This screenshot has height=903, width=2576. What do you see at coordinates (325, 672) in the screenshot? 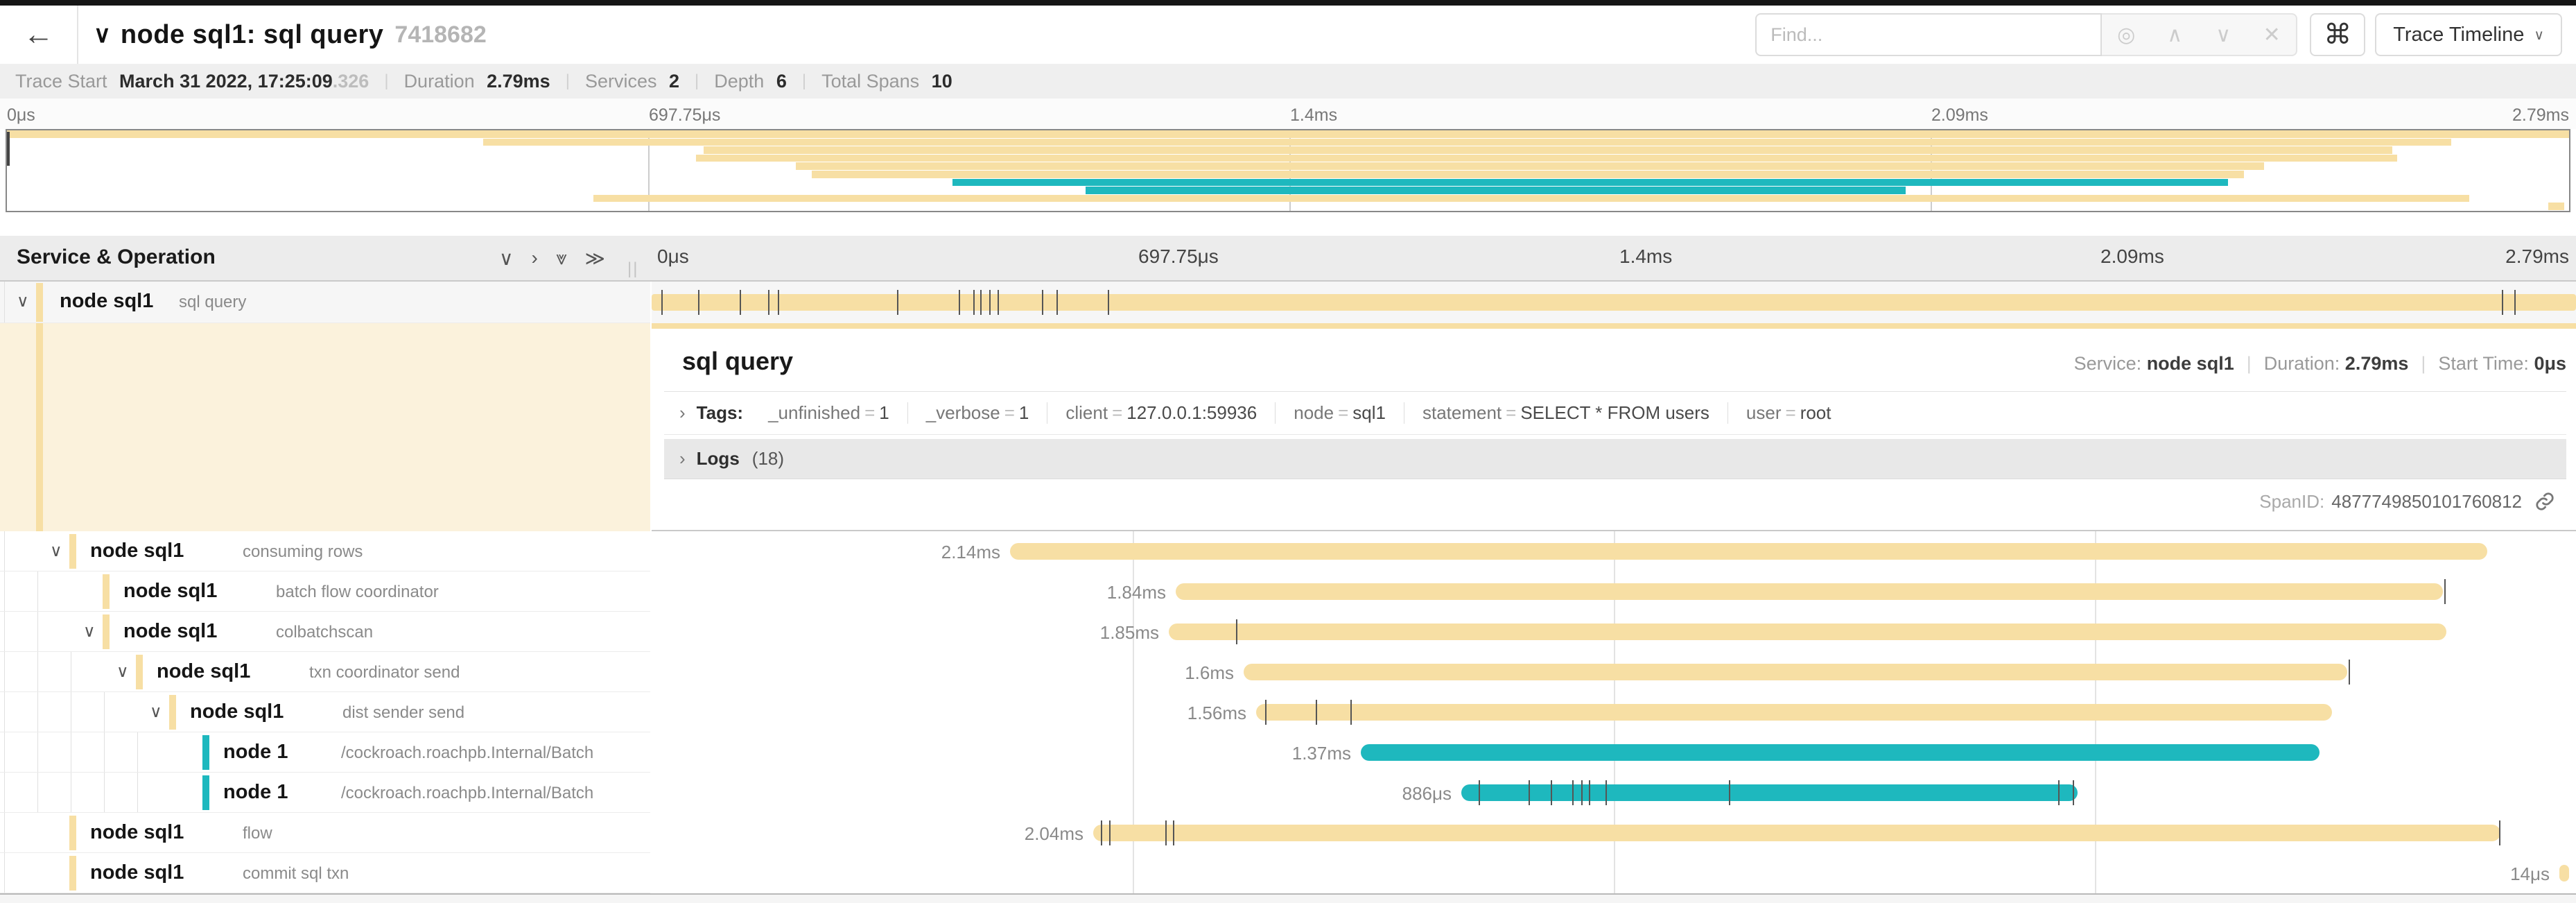
I see `tree-row-txn-coordinator-send: ∨ node sql1 txn coordinator send` at bounding box center [325, 672].